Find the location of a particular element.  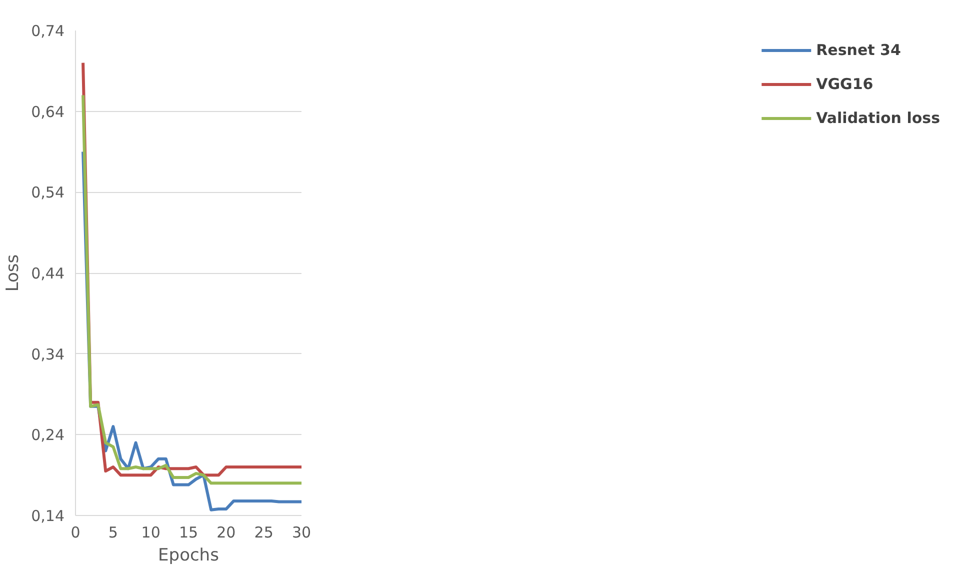

y-axis-title: Loss is located at coordinates (13, 273).